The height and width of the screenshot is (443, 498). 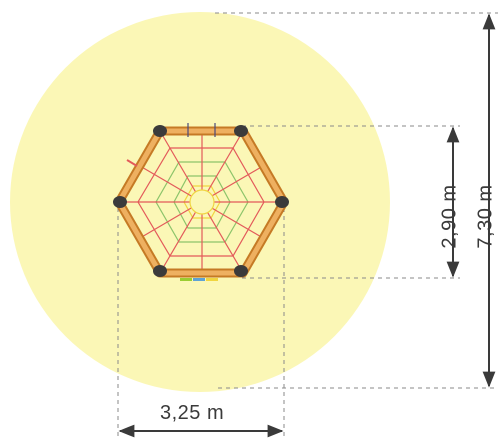 What do you see at coordinates (241, 131) in the screenshot?
I see `post-top-right` at bounding box center [241, 131].